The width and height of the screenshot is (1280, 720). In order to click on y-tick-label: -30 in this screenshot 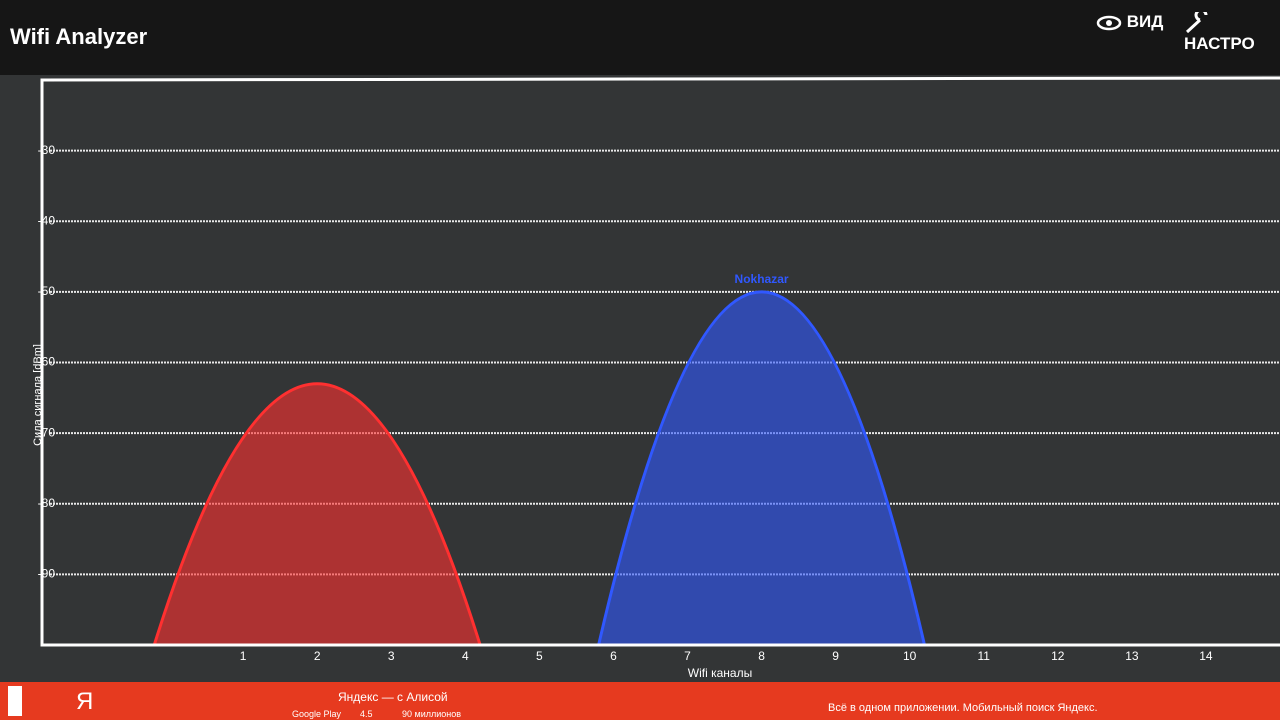, I will do `click(47, 150)`.